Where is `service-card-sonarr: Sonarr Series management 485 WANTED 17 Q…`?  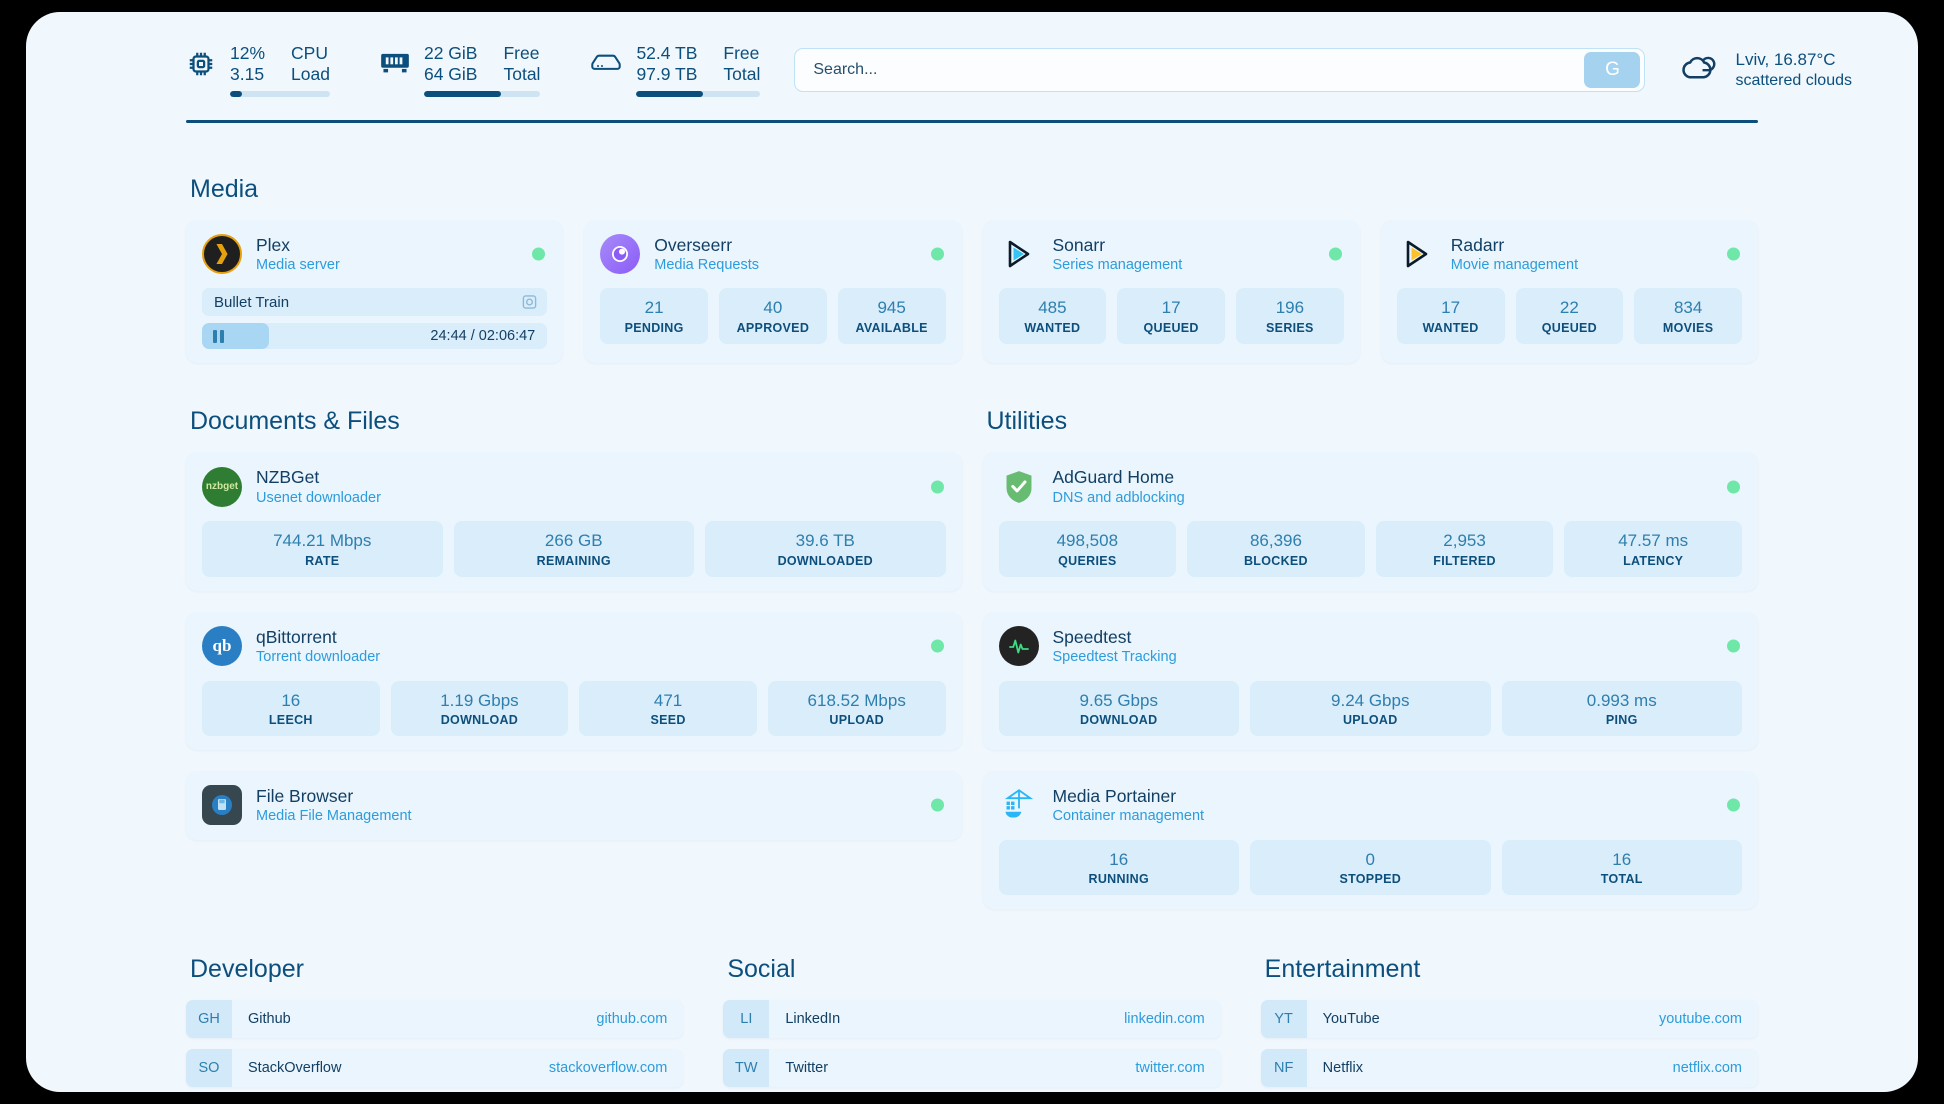
service-card-sonarr: Sonarr Series management 485 WANTED 17 Q… is located at coordinates (1171, 291).